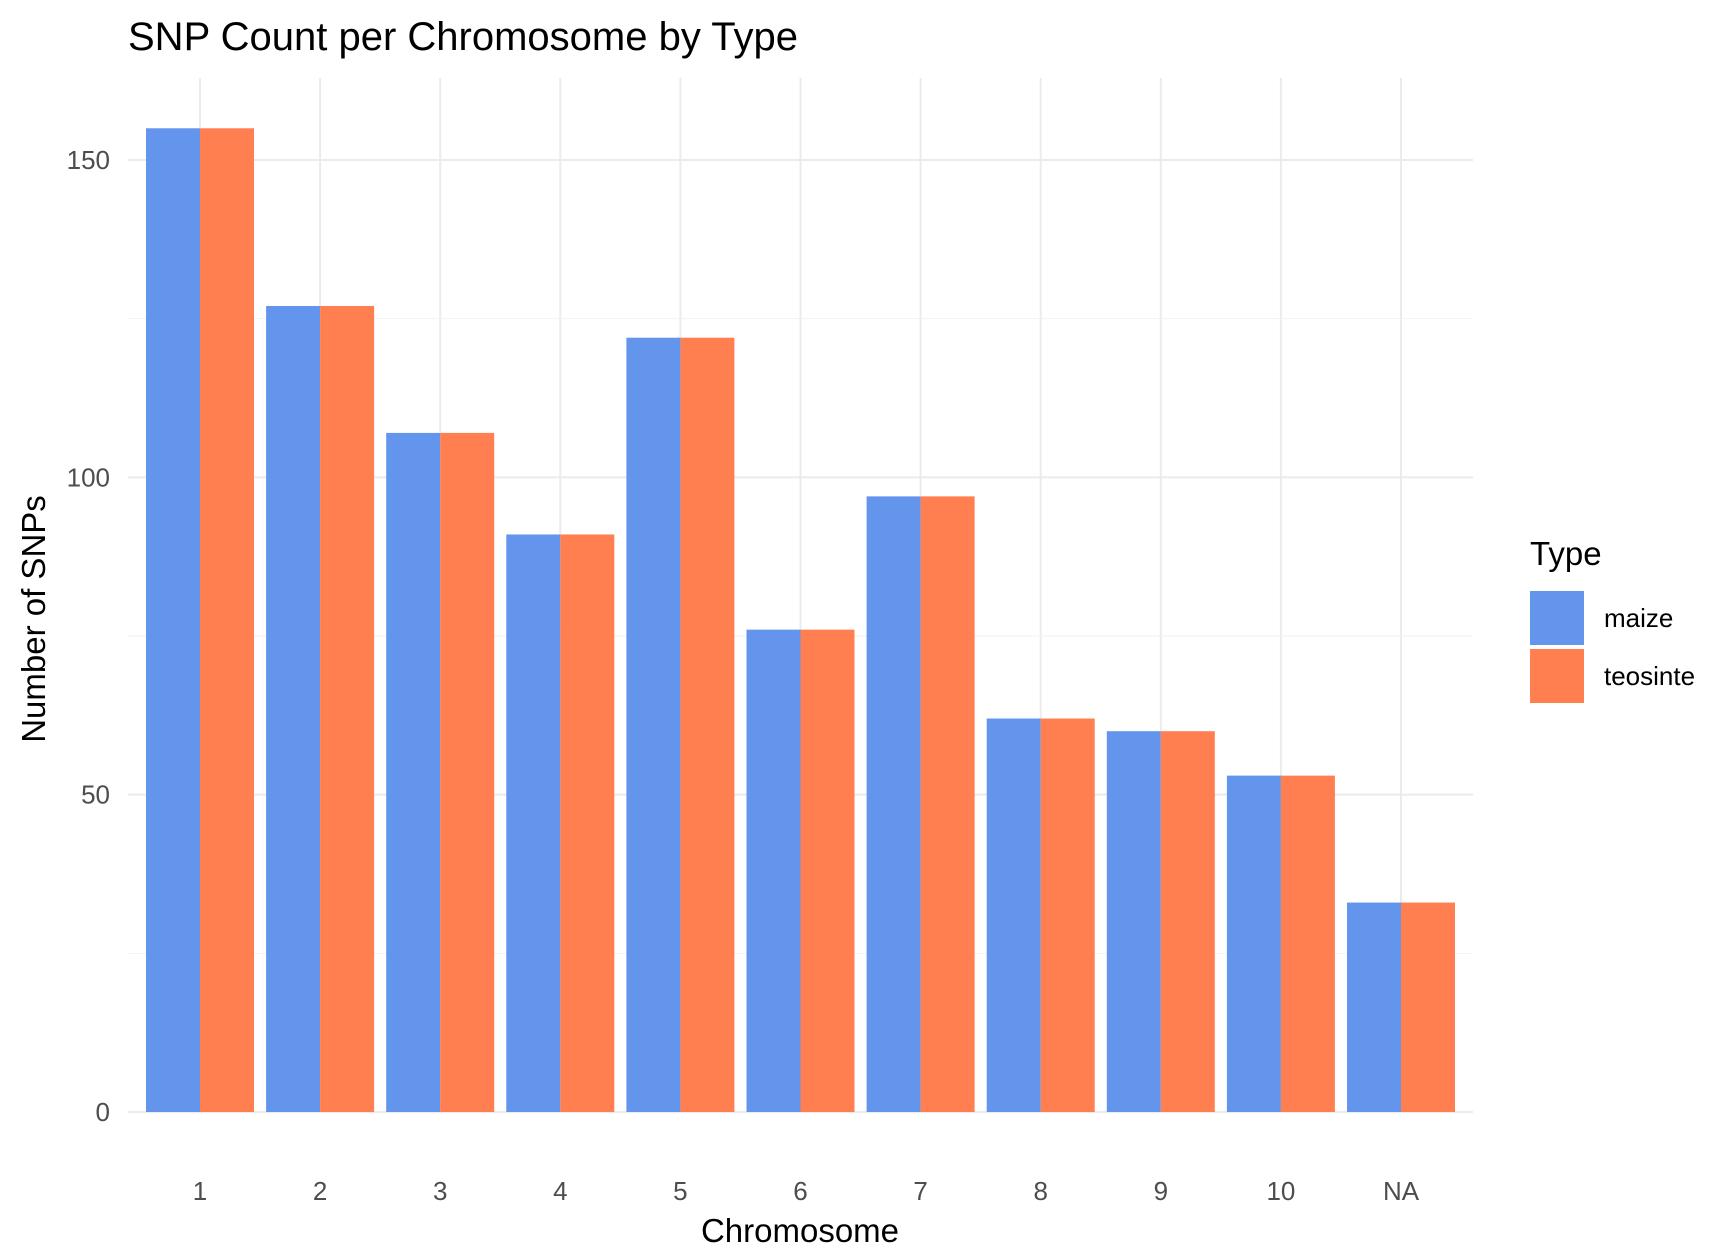 The width and height of the screenshot is (1732, 1260). What do you see at coordinates (95, 795) in the screenshot?
I see `y-tick-label: 50` at bounding box center [95, 795].